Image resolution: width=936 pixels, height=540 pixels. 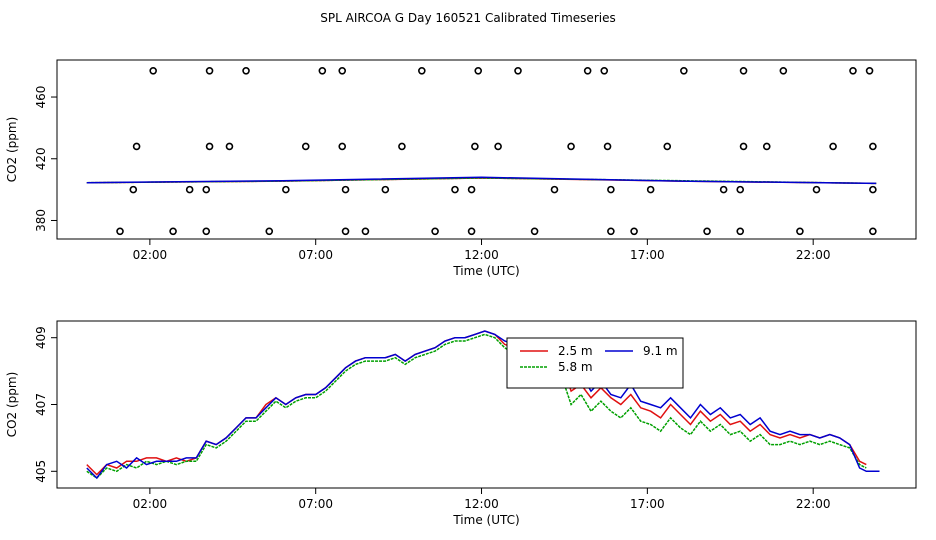 What do you see at coordinates (41, 404) in the screenshot?
I see `y-tick-label: 407` at bounding box center [41, 404].